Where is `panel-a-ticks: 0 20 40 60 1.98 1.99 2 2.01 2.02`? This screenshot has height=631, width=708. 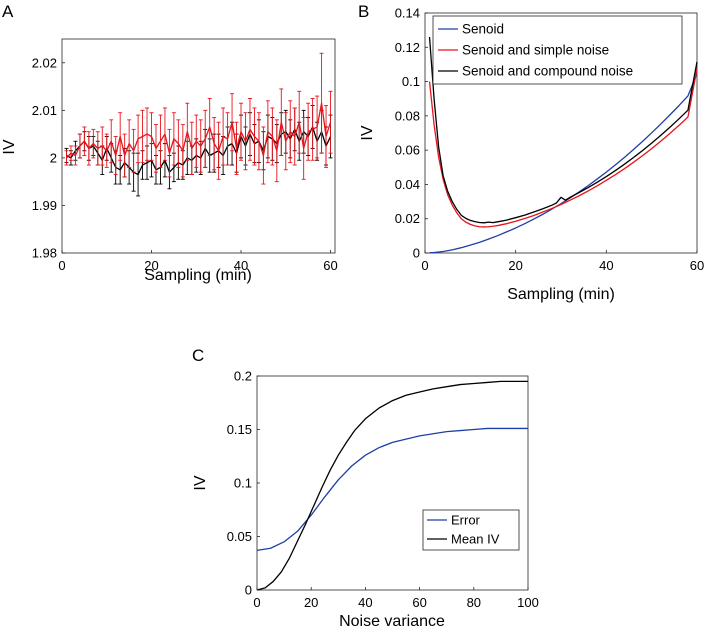 panel-a-ticks: 0 20 40 60 1.98 1.99 2 2.01 2.02 is located at coordinates (185, 164).